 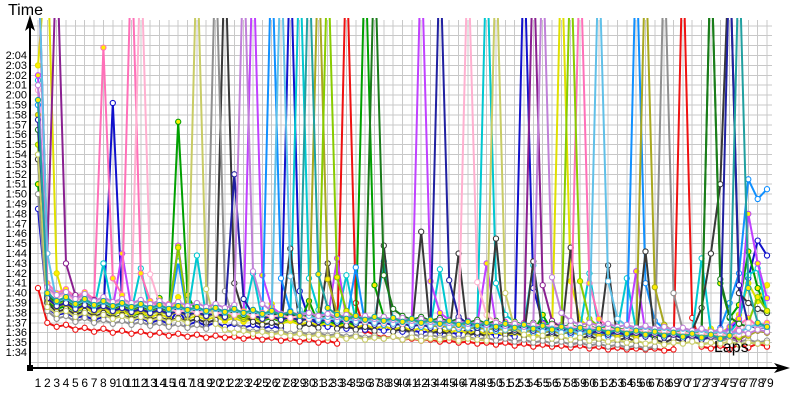 I want to click on svg-text: 54, so click(x=534, y=383).